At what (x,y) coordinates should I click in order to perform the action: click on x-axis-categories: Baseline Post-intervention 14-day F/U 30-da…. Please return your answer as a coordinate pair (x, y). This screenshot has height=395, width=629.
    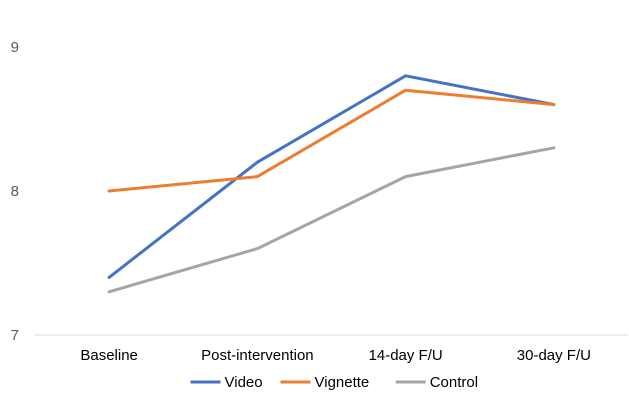
    Looking at the image, I should click on (335, 355).